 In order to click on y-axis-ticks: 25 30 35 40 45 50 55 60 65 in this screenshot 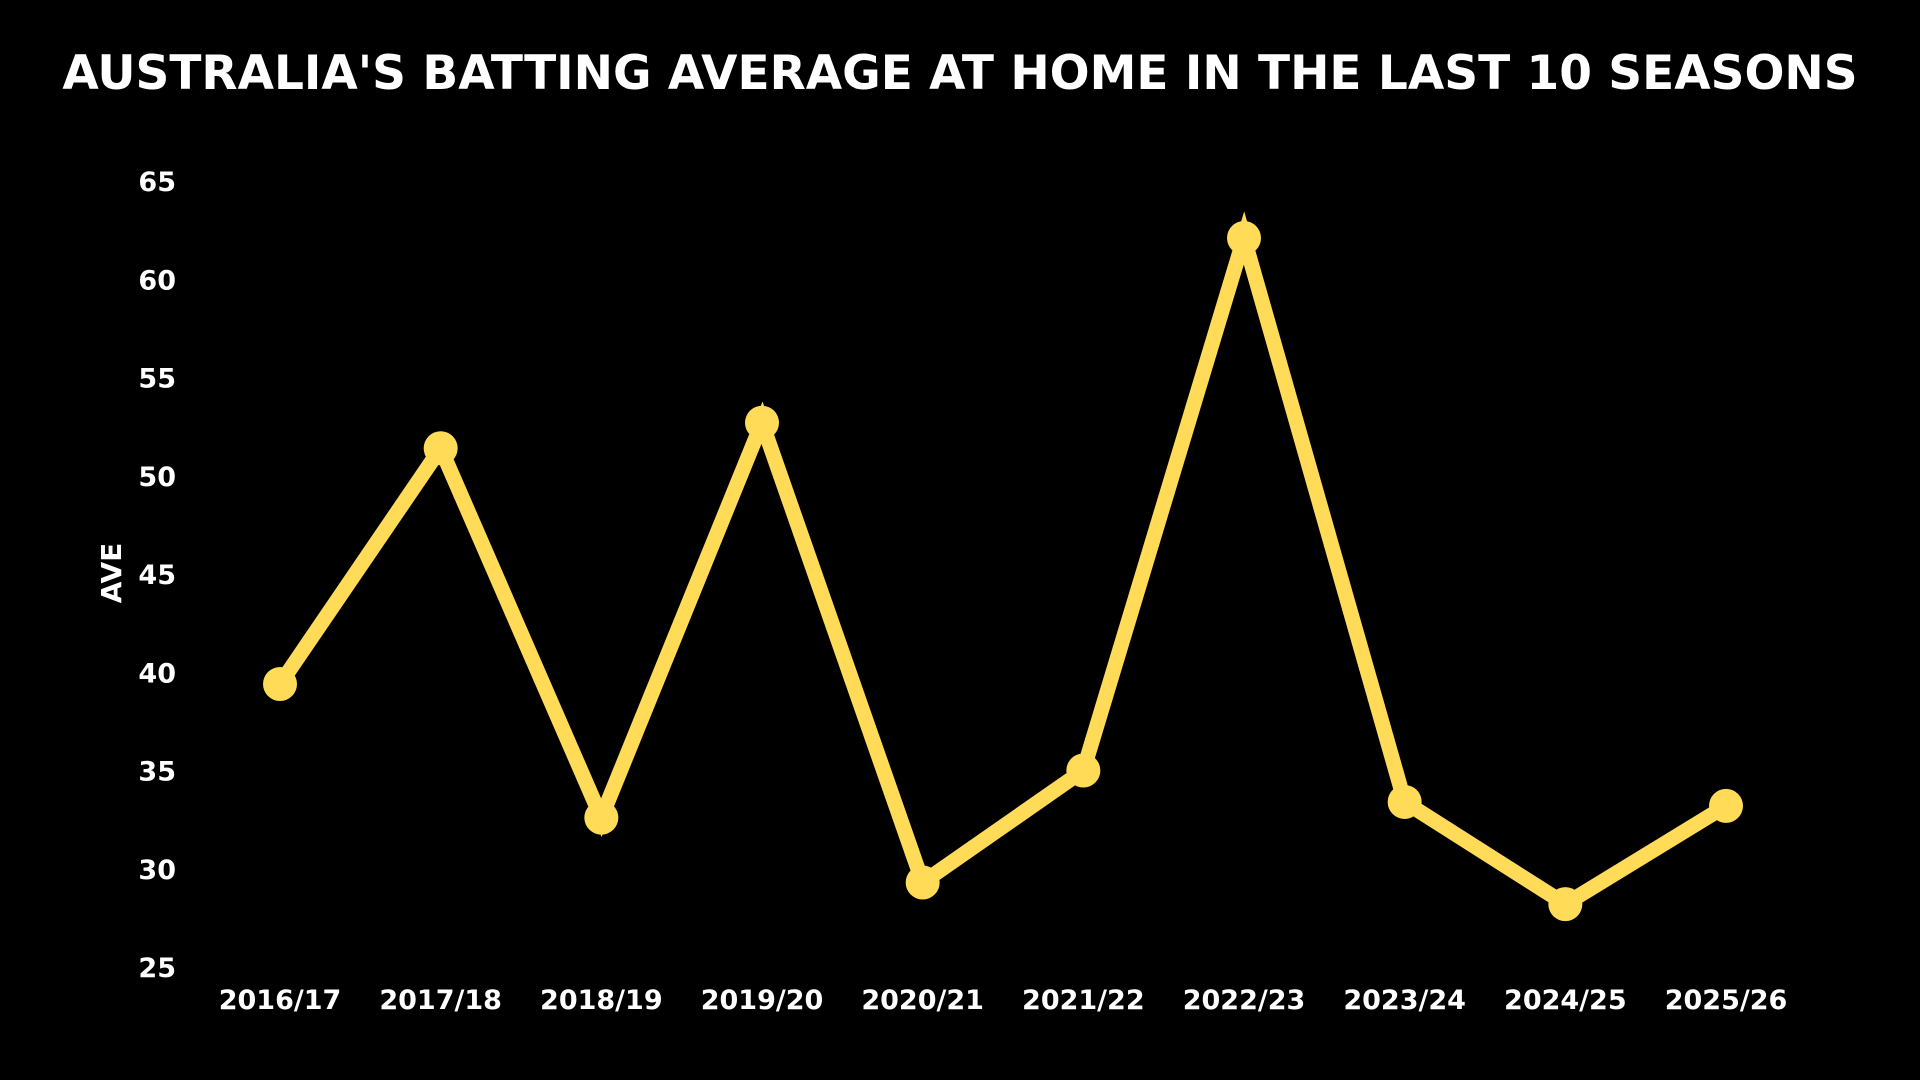, I will do `click(157, 575)`.